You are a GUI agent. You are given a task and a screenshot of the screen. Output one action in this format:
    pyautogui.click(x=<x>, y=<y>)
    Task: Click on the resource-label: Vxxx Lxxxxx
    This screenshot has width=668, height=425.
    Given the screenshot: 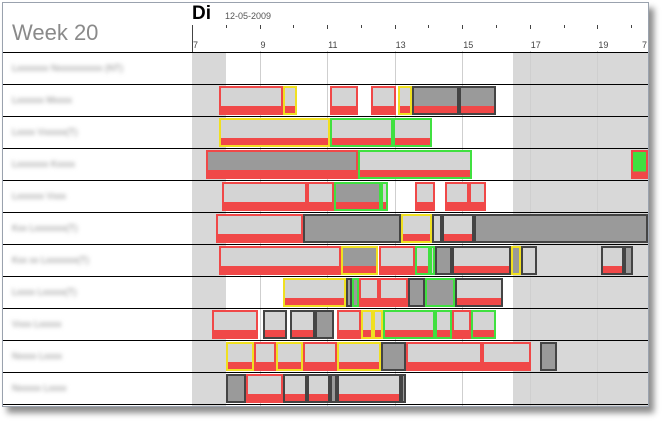 What is the action you would take?
    pyautogui.click(x=37, y=324)
    